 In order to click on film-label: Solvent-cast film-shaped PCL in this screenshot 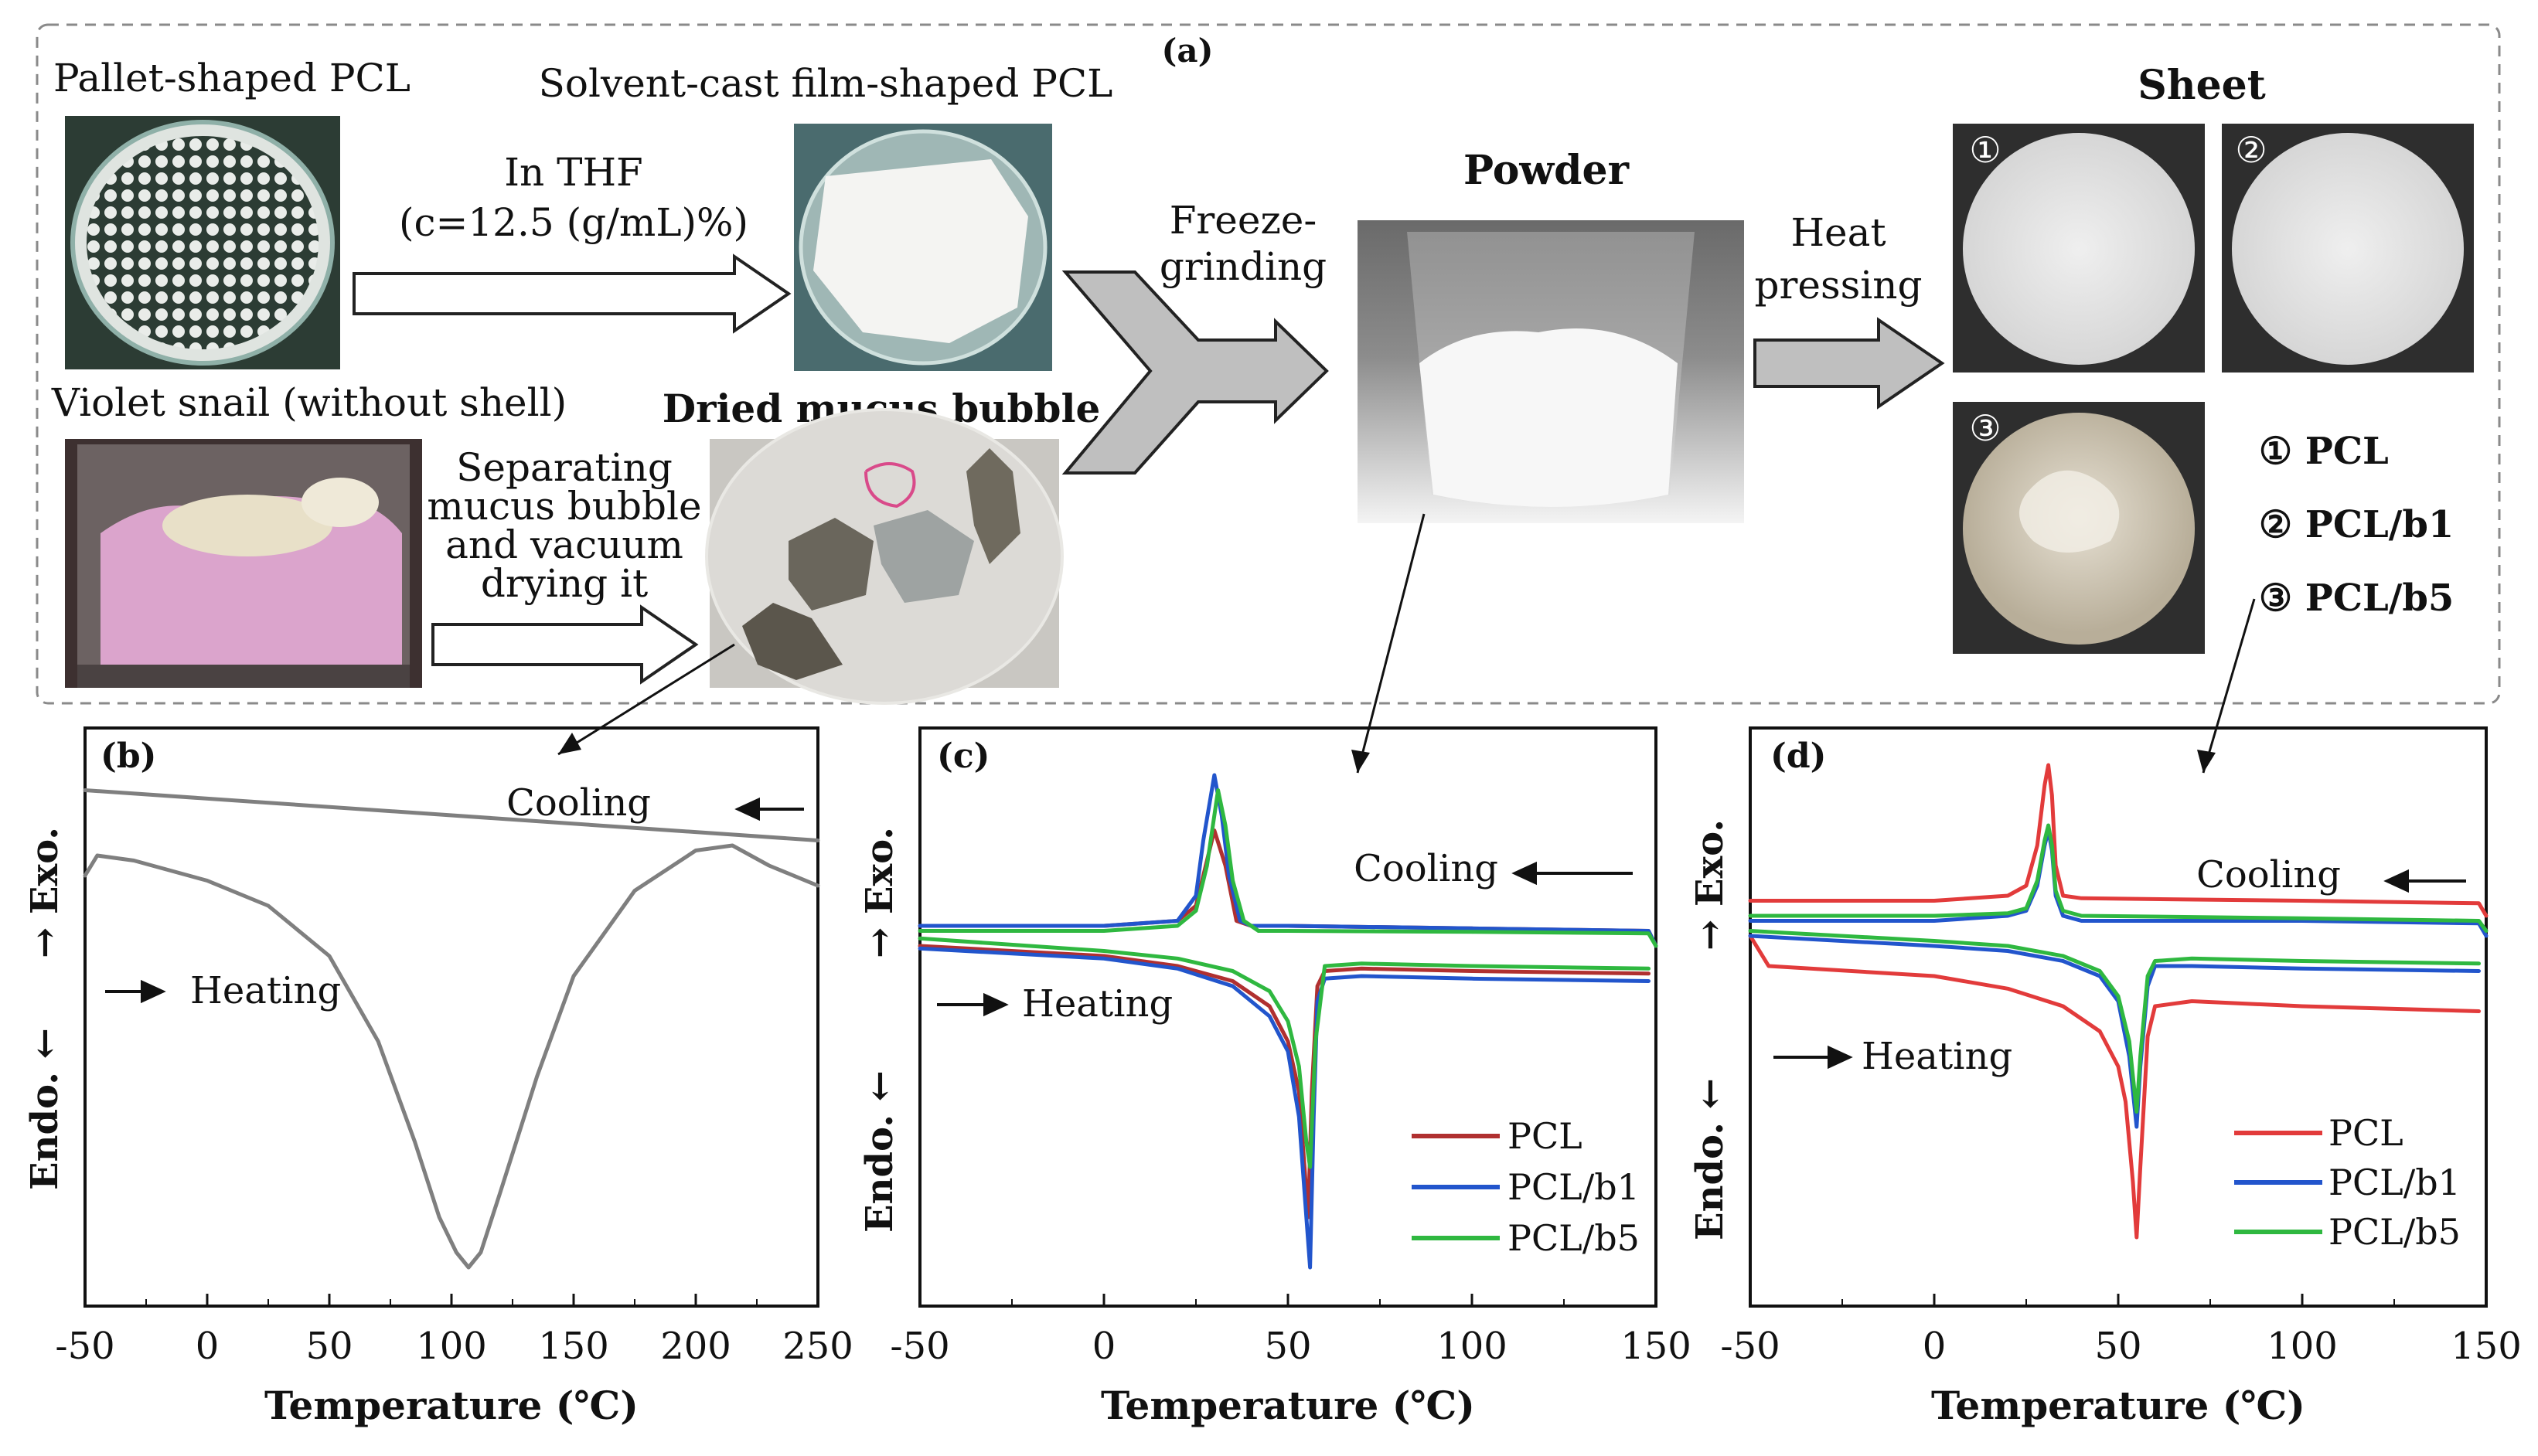, I will do `click(826, 84)`.